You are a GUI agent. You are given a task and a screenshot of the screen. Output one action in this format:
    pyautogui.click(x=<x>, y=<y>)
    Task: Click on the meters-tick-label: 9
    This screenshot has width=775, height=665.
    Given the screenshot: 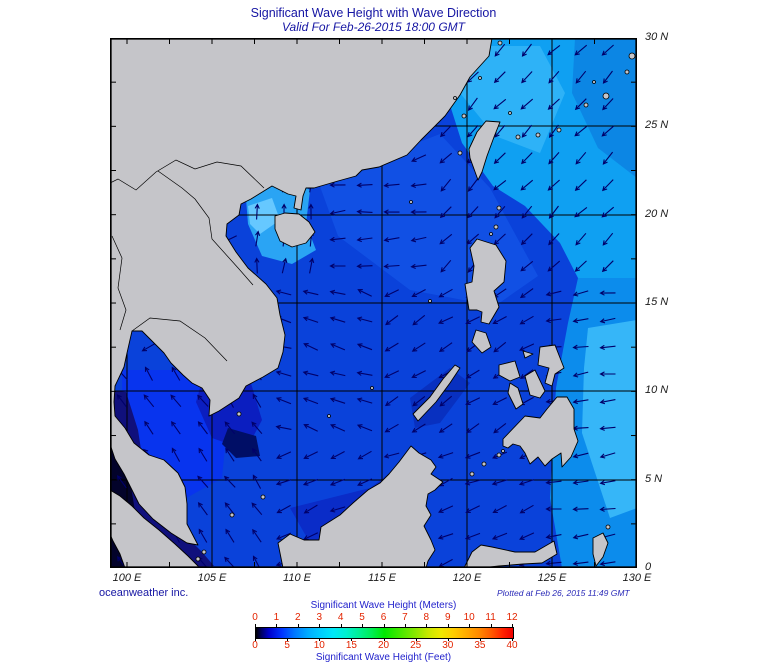 What is the action you would take?
    pyautogui.click(x=447, y=617)
    